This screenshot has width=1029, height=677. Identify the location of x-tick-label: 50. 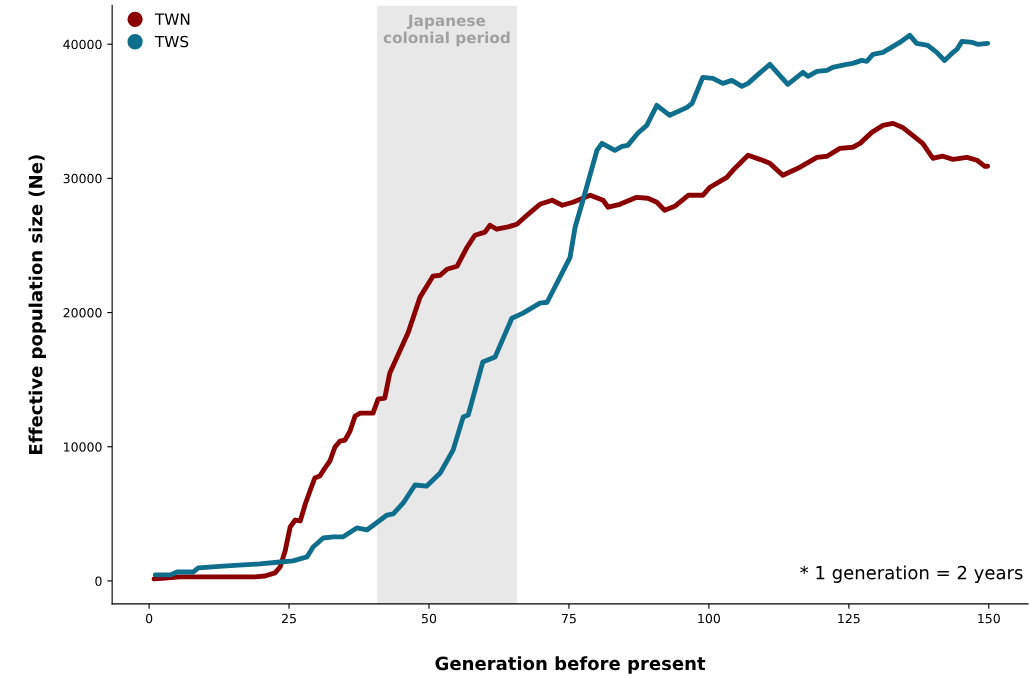
(429, 618).